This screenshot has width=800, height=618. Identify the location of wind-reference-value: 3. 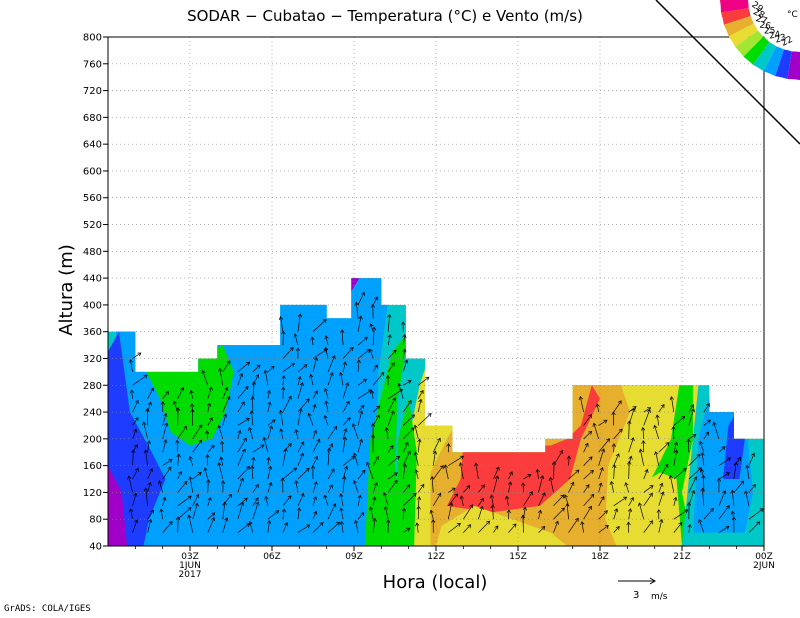
(636, 595).